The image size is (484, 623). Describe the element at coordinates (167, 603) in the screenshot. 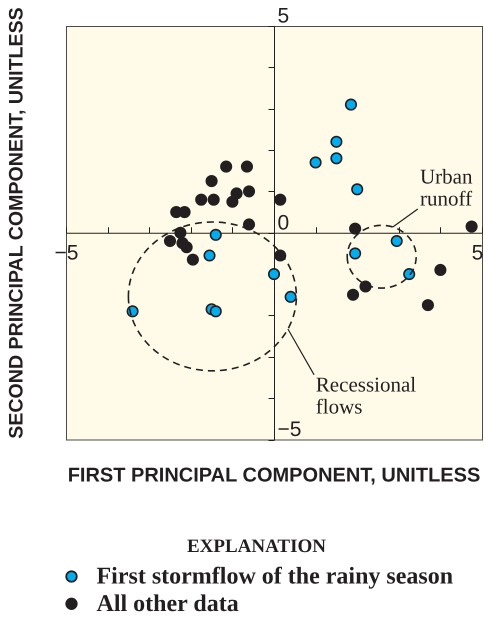

I see `legend-label: All other data` at that location.